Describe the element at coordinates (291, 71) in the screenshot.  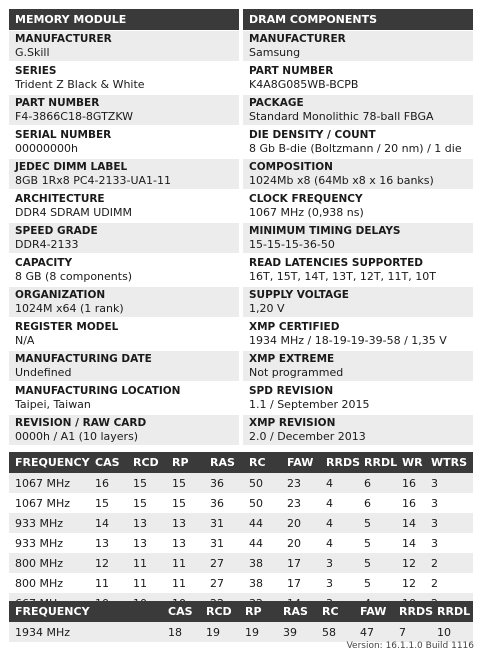
I see `field-label: PART NUMBER` at that location.